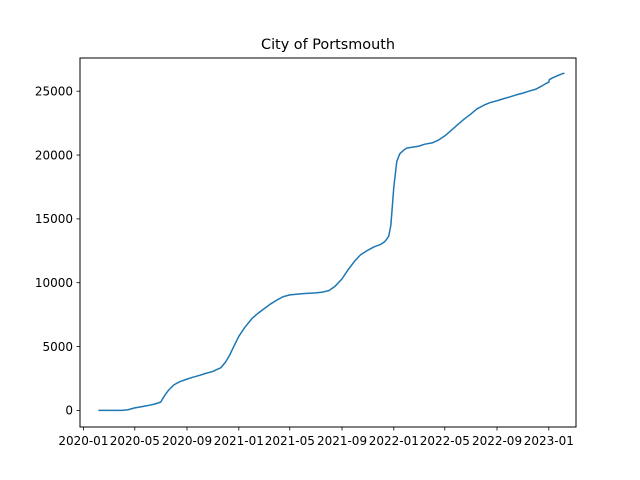 The height and width of the screenshot is (480, 640). What do you see at coordinates (342, 441) in the screenshot?
I see `x-tick-label: 2021-09` at bounding box center [342, 441].